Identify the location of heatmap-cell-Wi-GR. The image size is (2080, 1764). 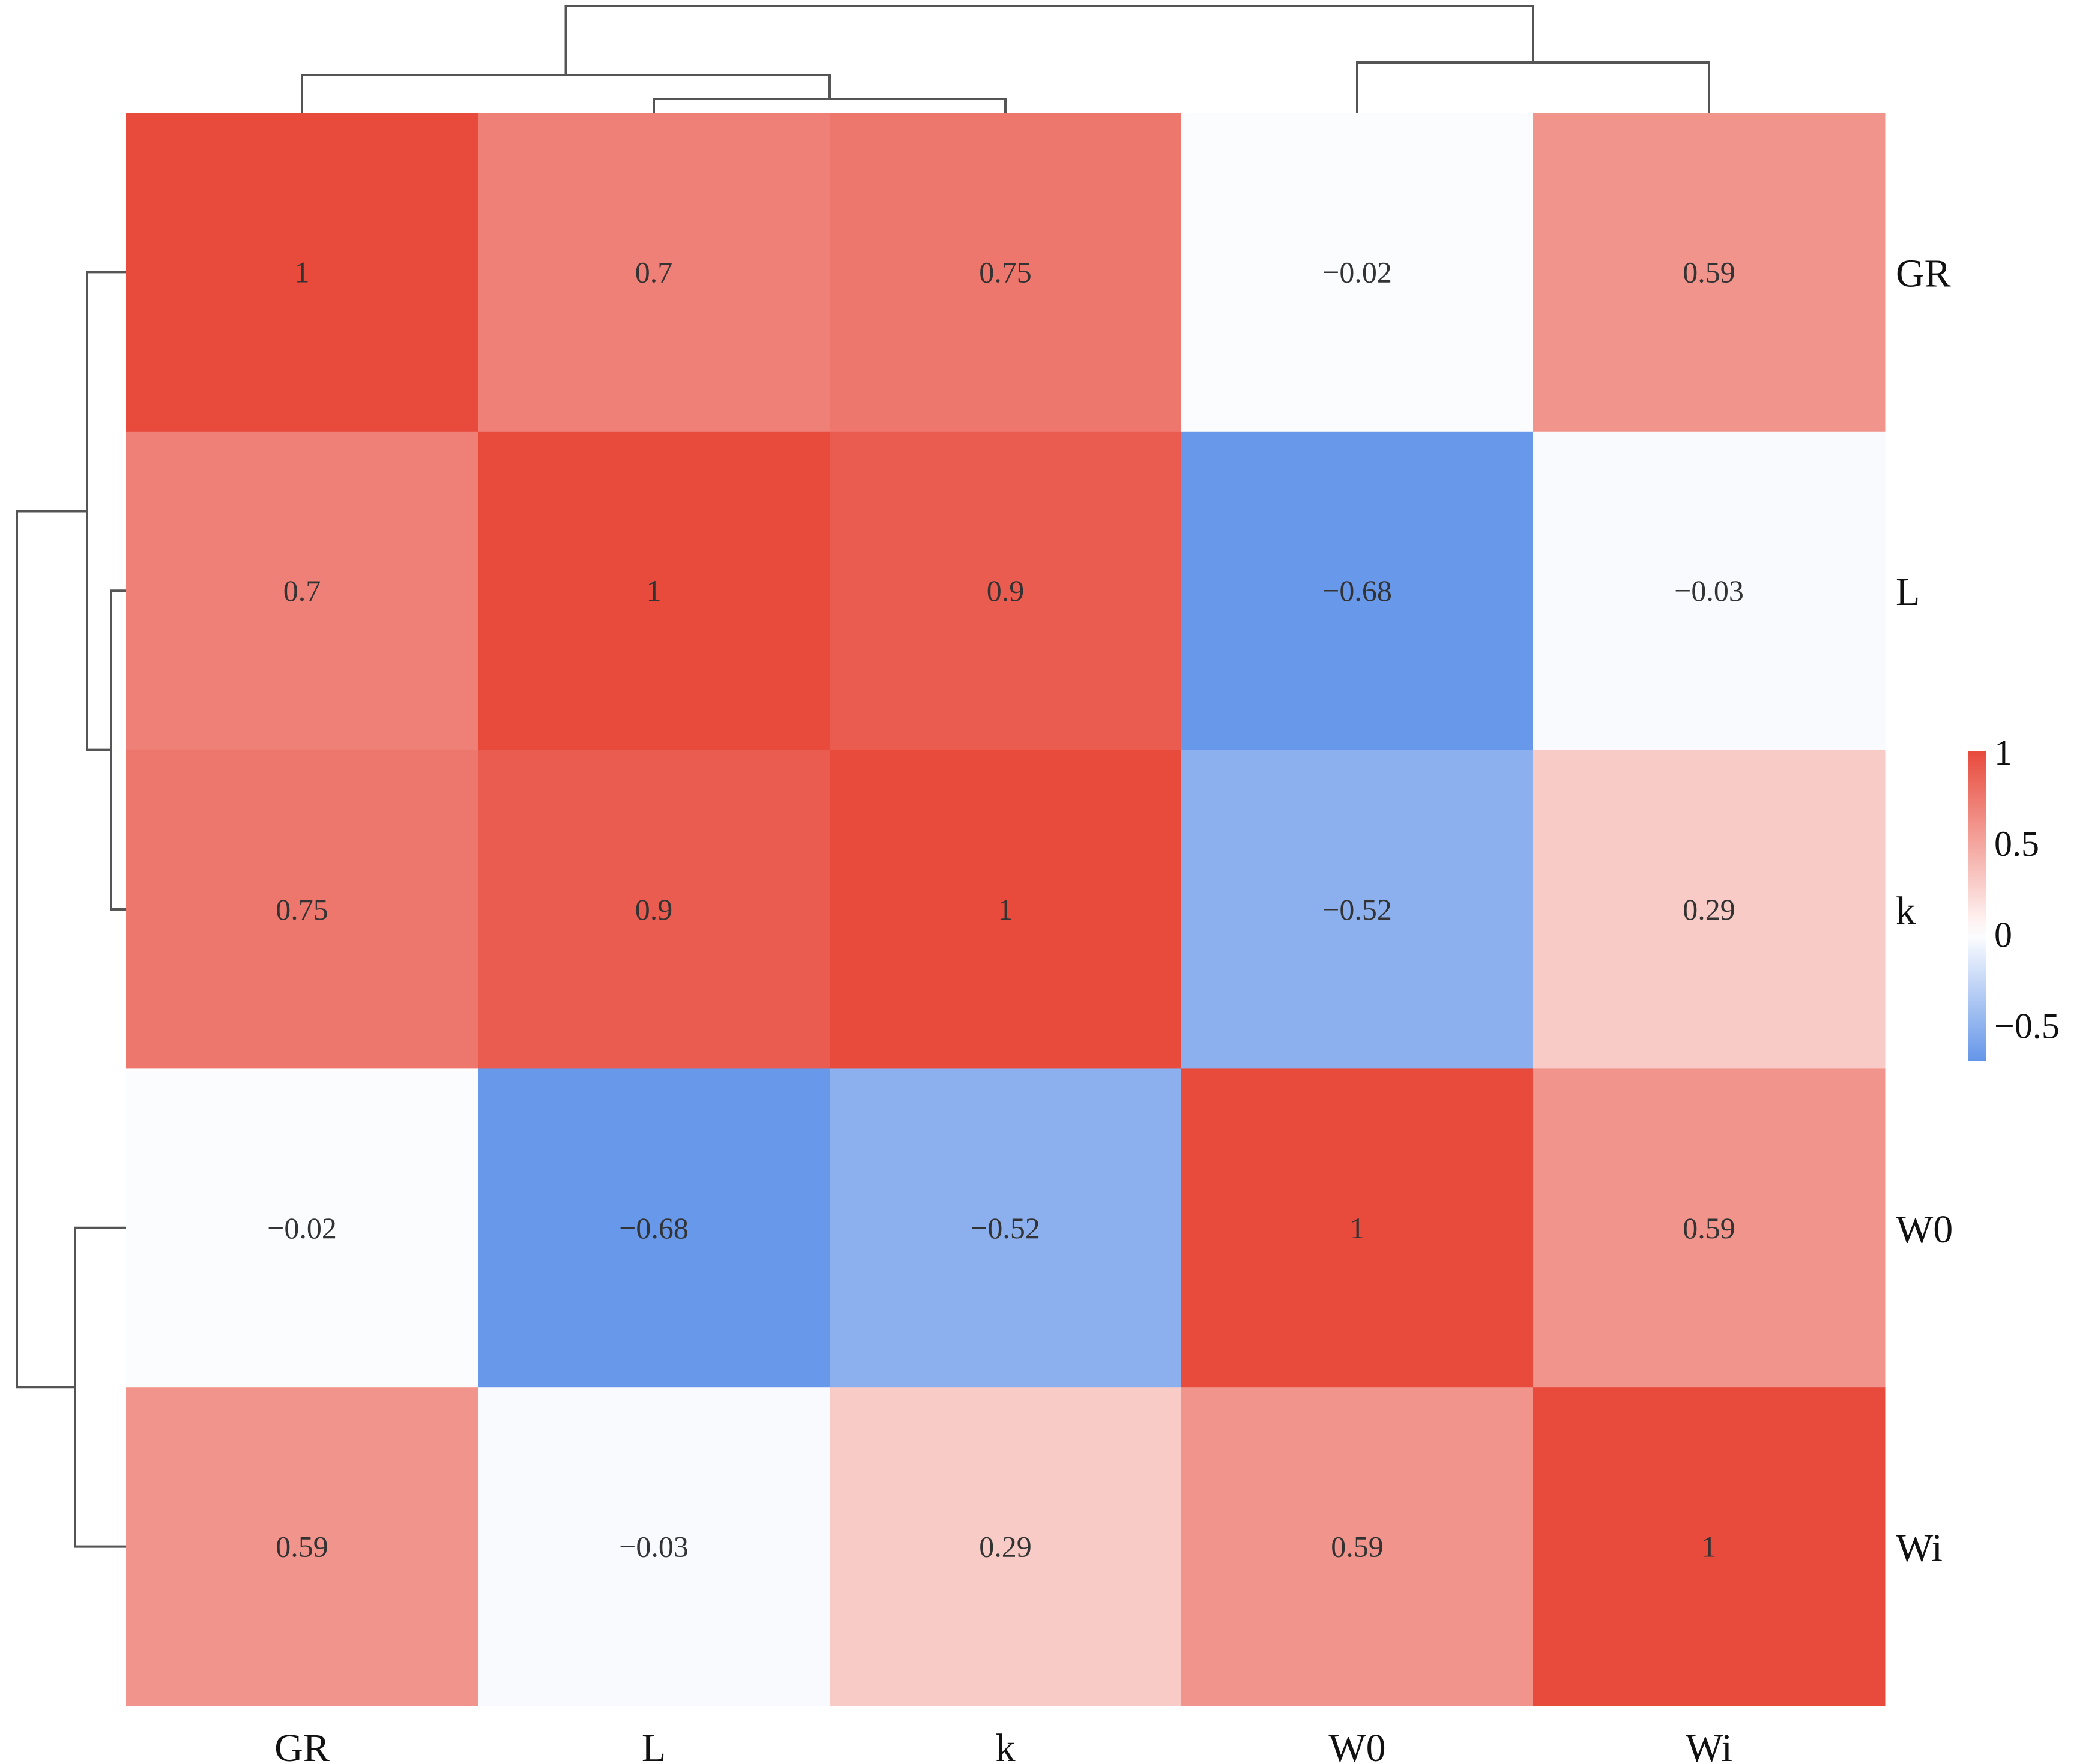
(302, 1546).